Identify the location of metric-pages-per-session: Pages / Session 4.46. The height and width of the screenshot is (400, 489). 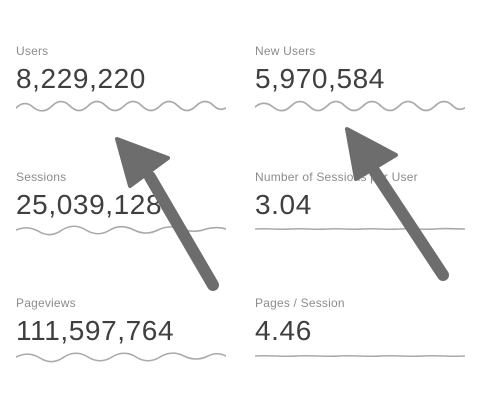
(360, 341).